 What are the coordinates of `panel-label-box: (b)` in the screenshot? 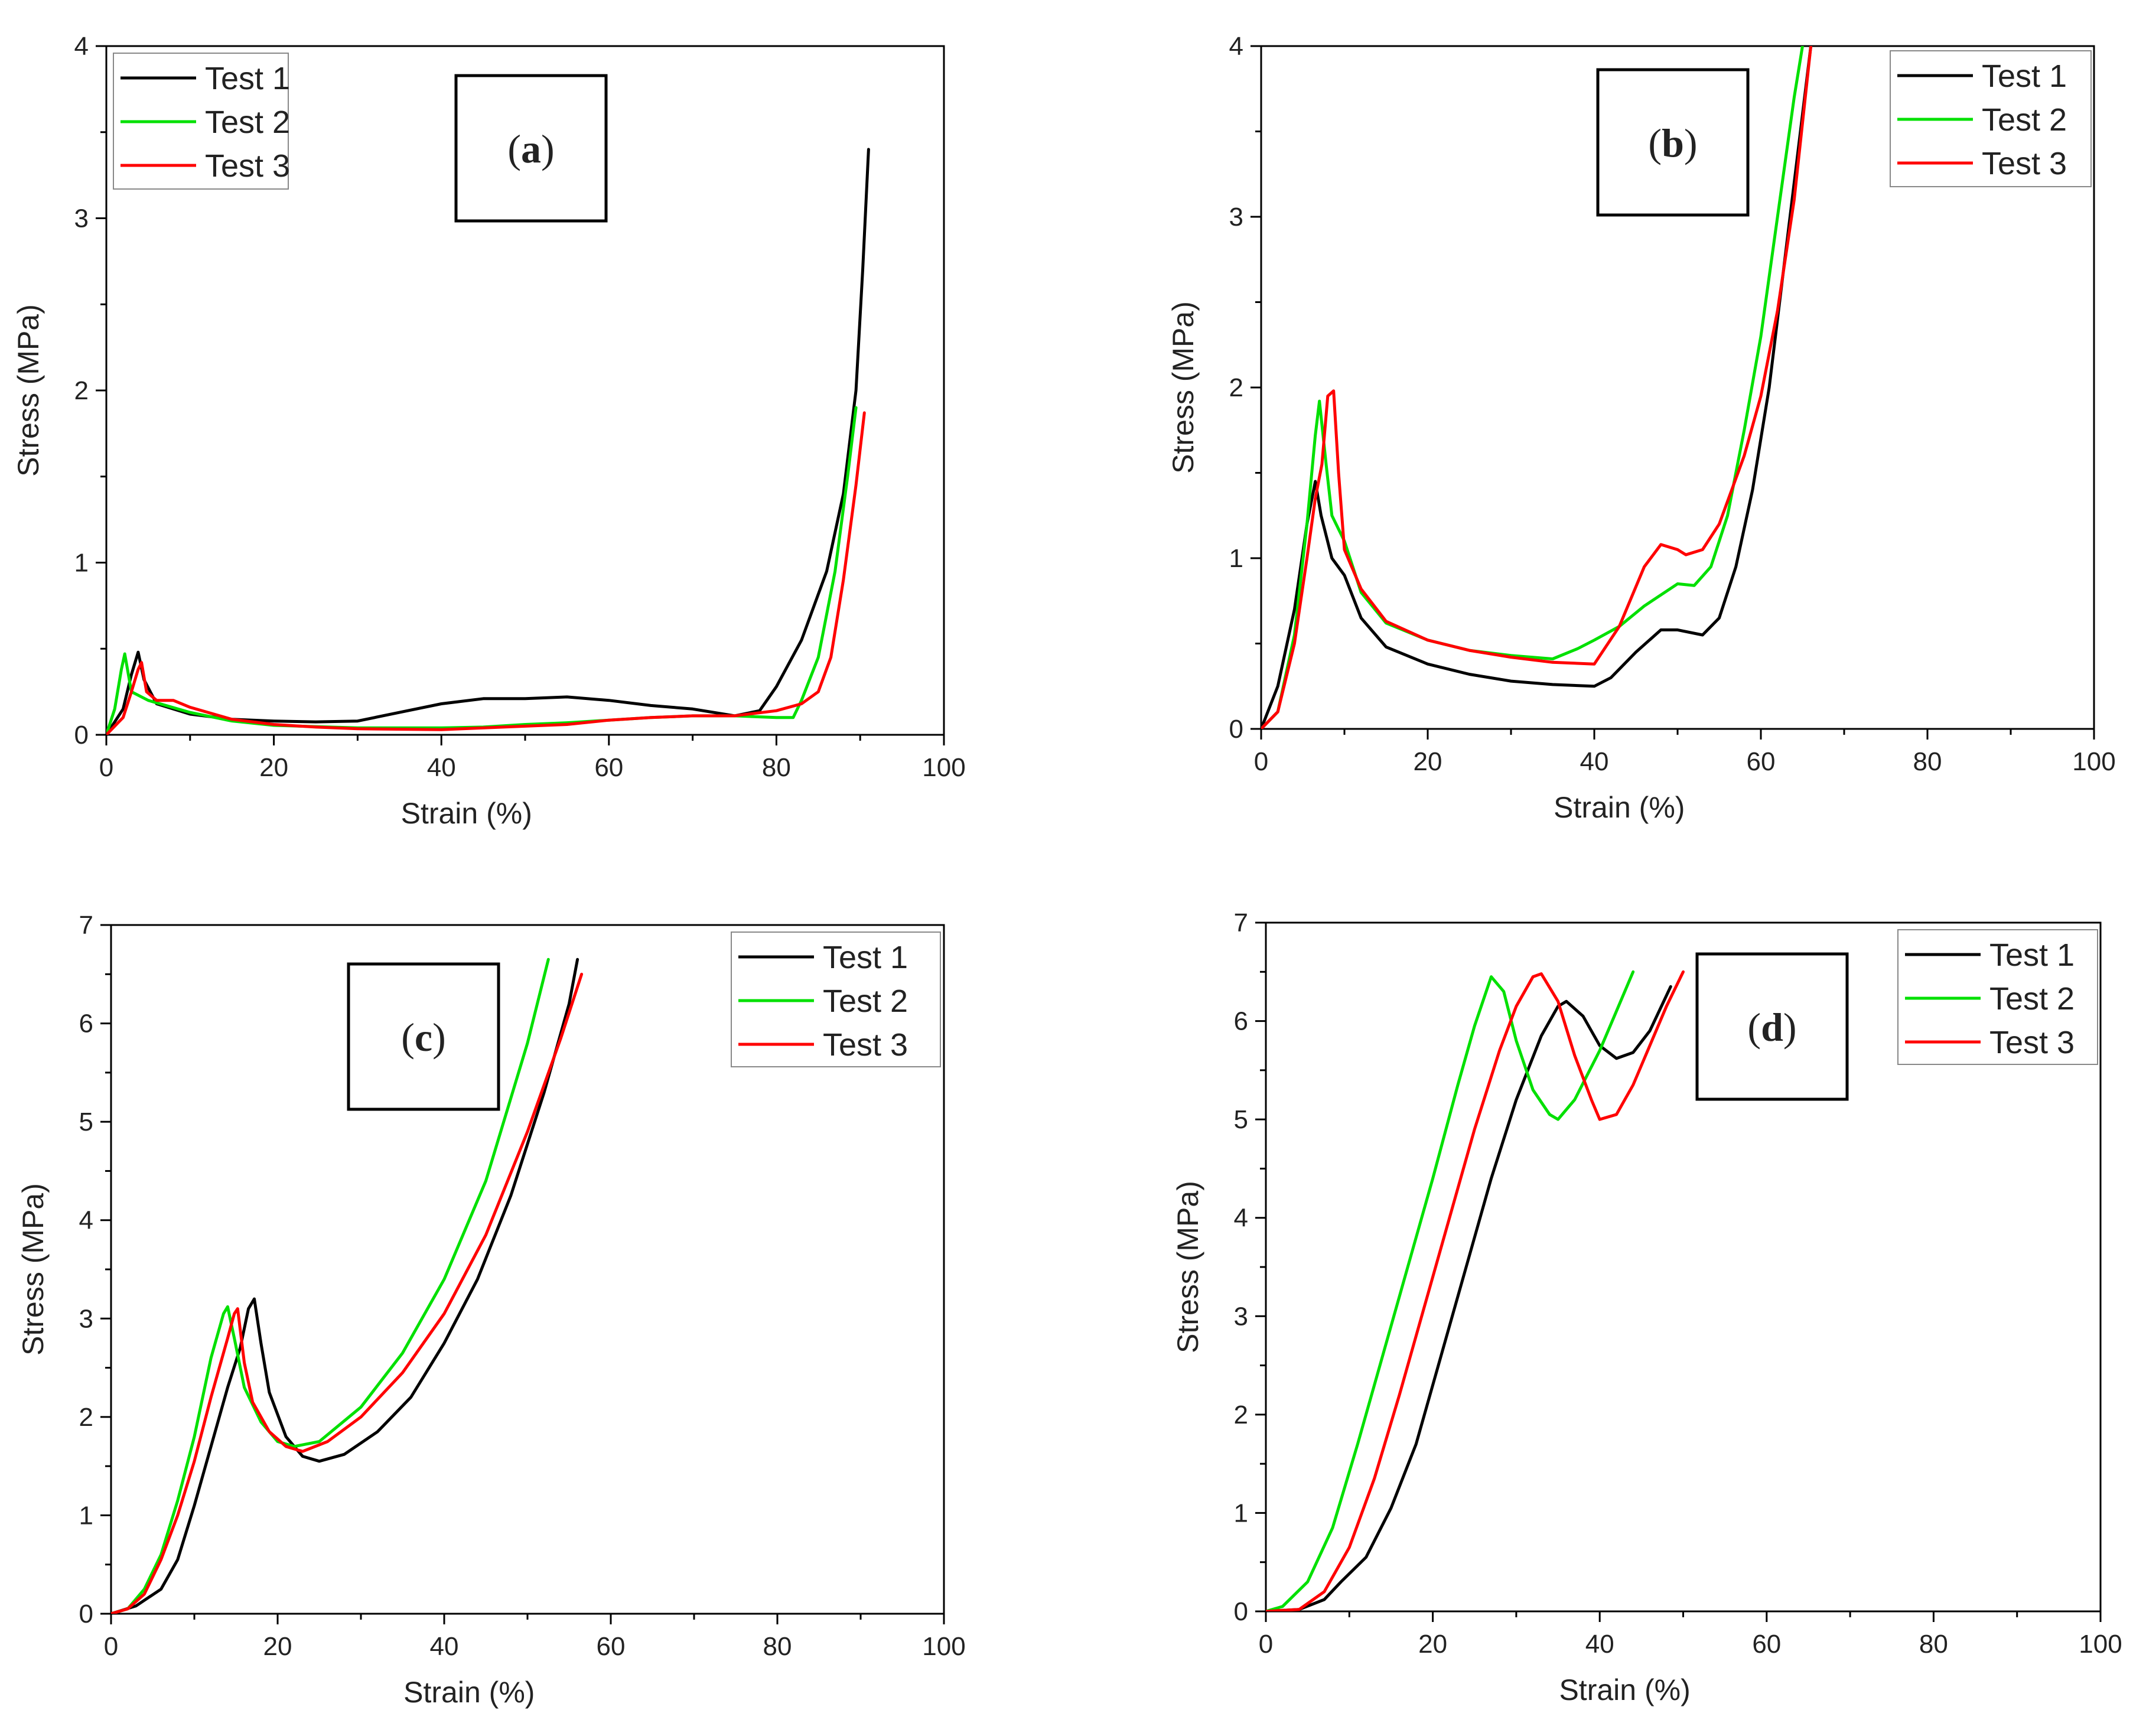 It's located at (1673, 142).